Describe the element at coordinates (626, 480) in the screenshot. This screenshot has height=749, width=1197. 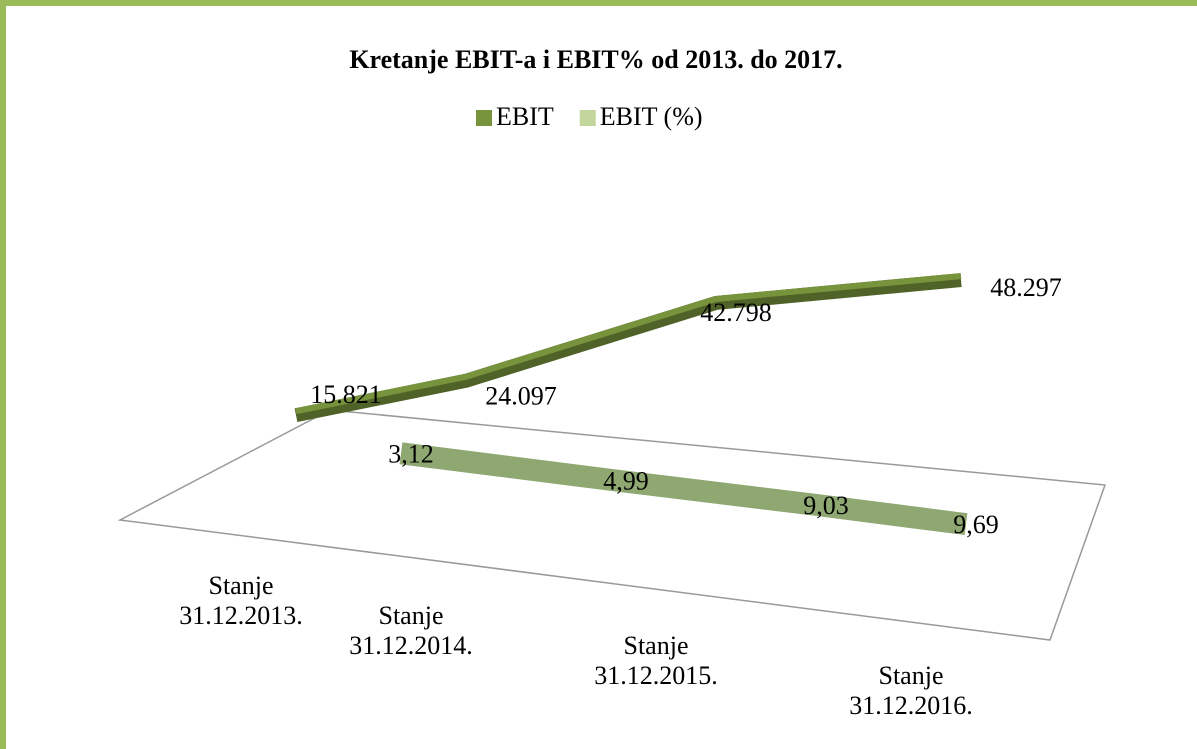
I see `data-label: 4,99` at that location.